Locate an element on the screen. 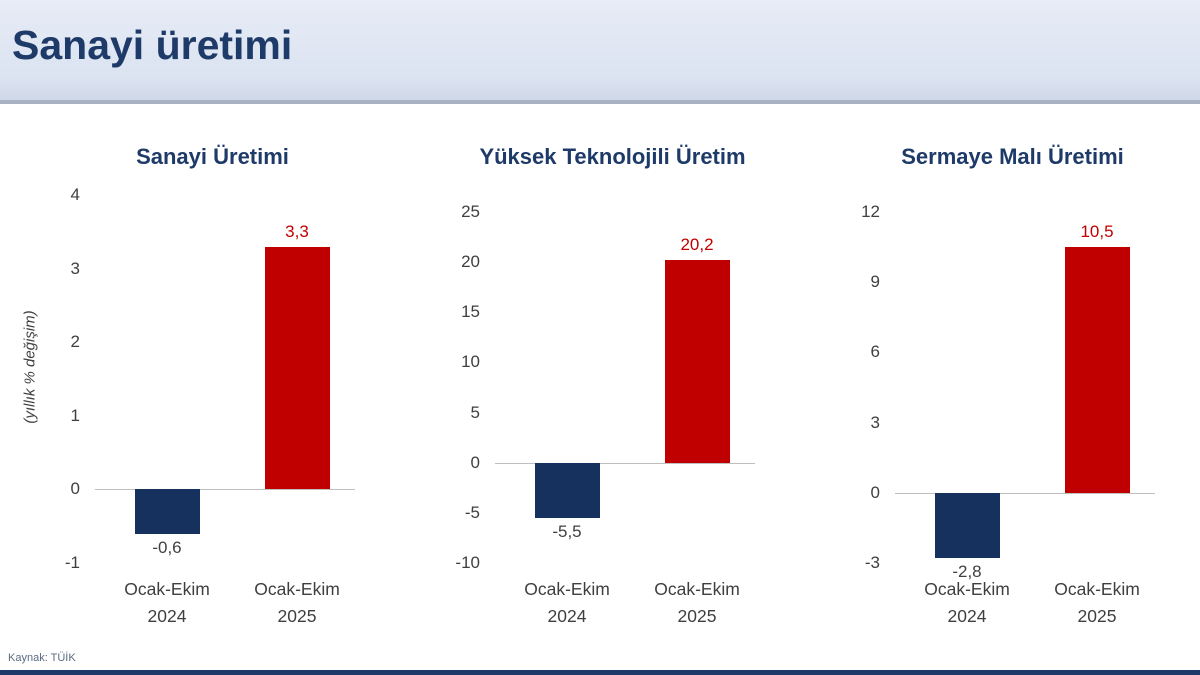 This screenshot has height=675, width=1200. page-title: Sanayi üretimi is located at coordinates (152, 45).